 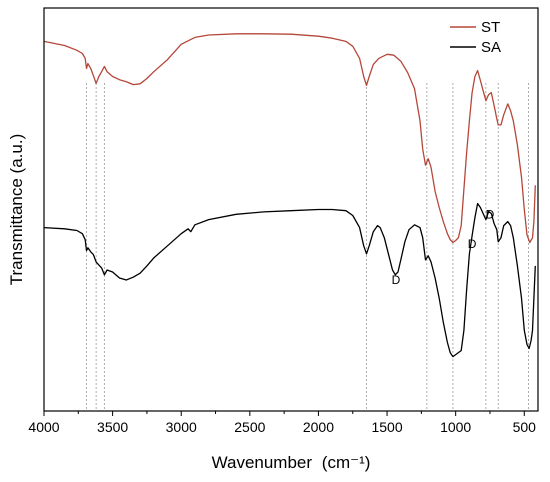 What do you see at coordinates (181, 427) in the screenshot?
I see `x-tick-label-3000: 3000` at bounding box center [181, 427].